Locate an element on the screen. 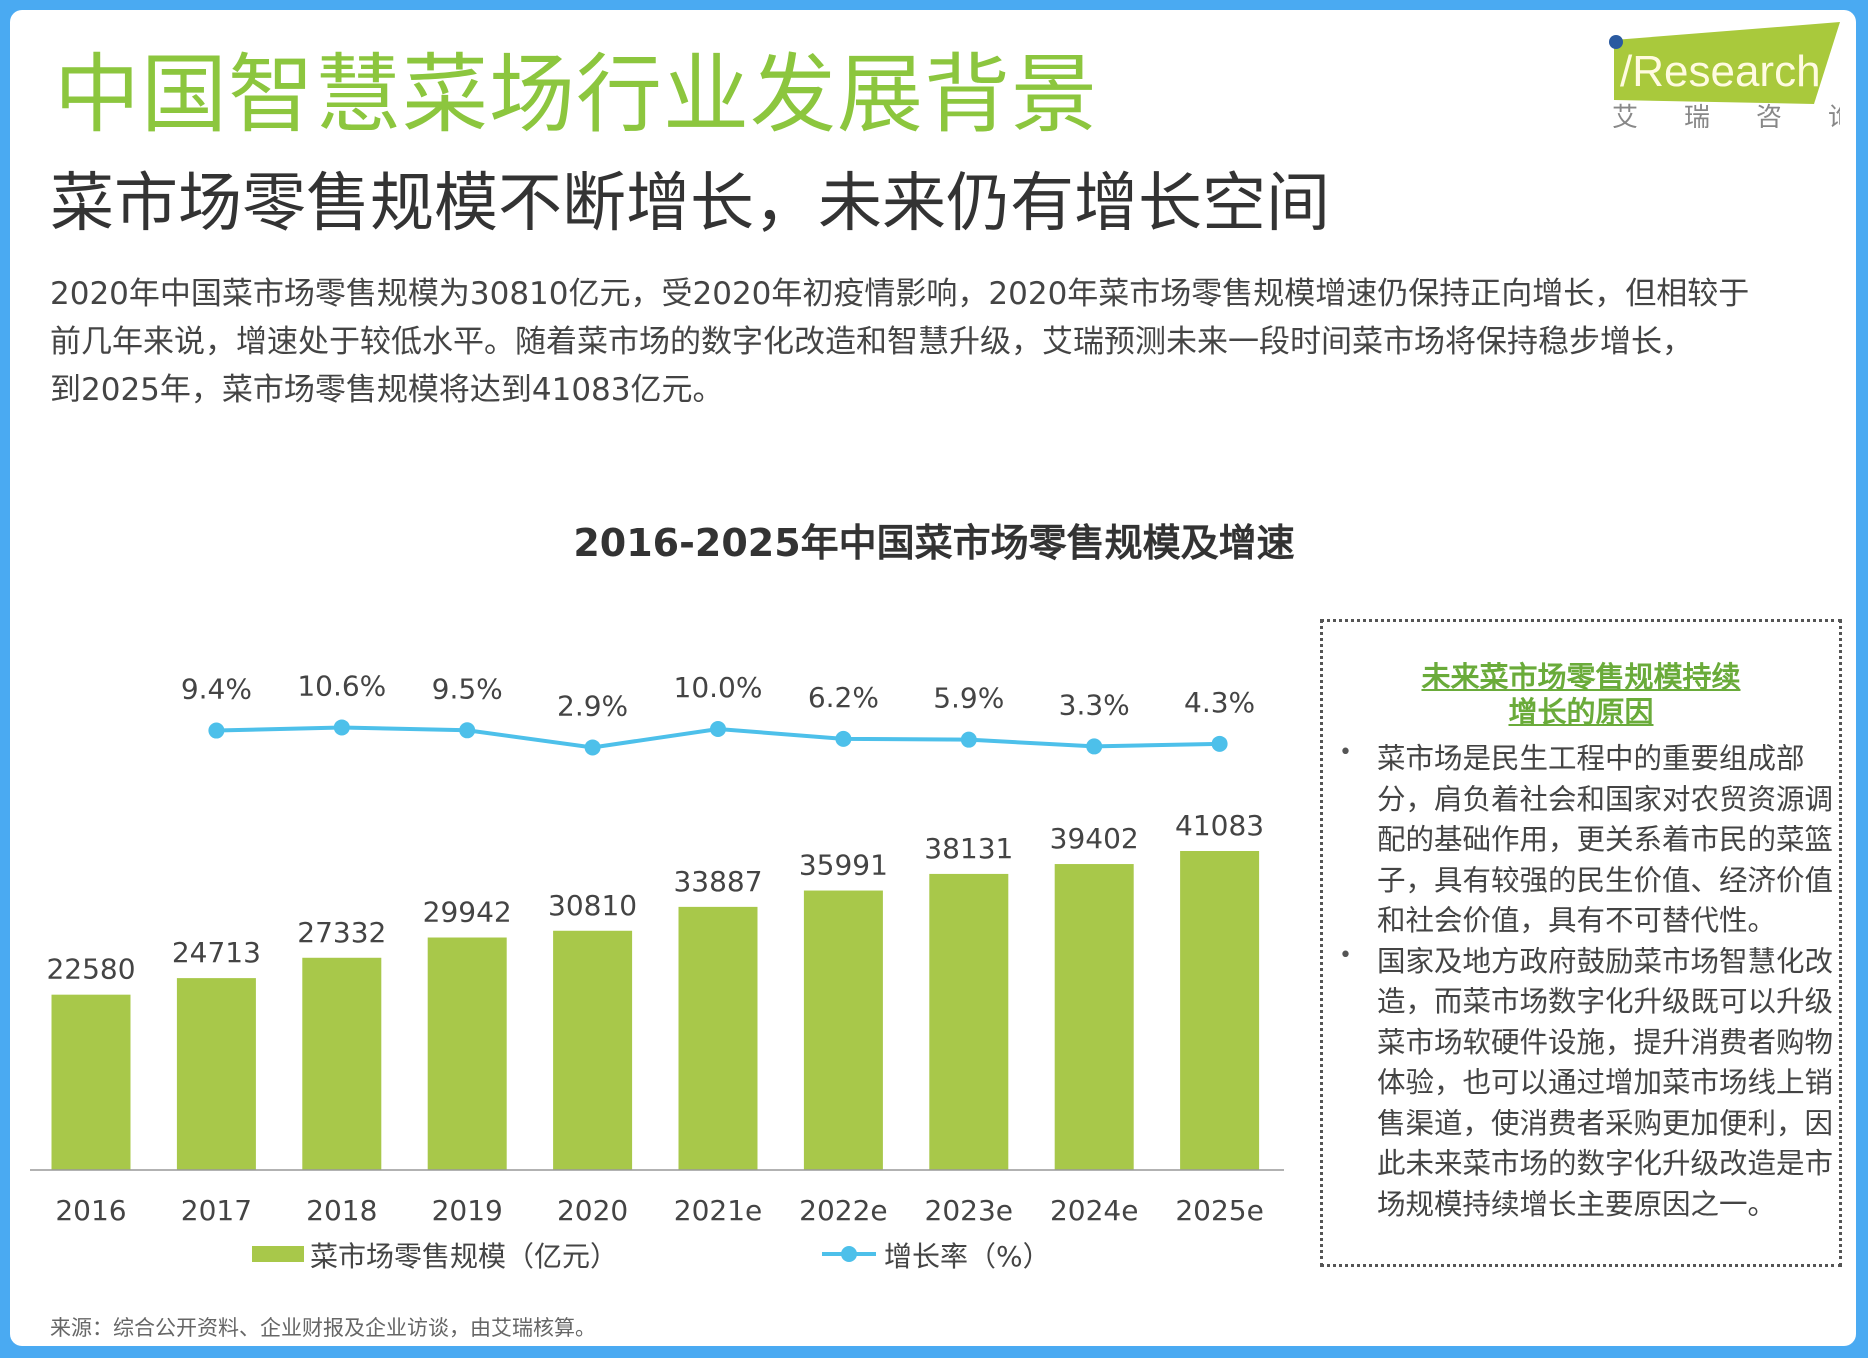  bar-2023e is located at coordinates (969, 1021).